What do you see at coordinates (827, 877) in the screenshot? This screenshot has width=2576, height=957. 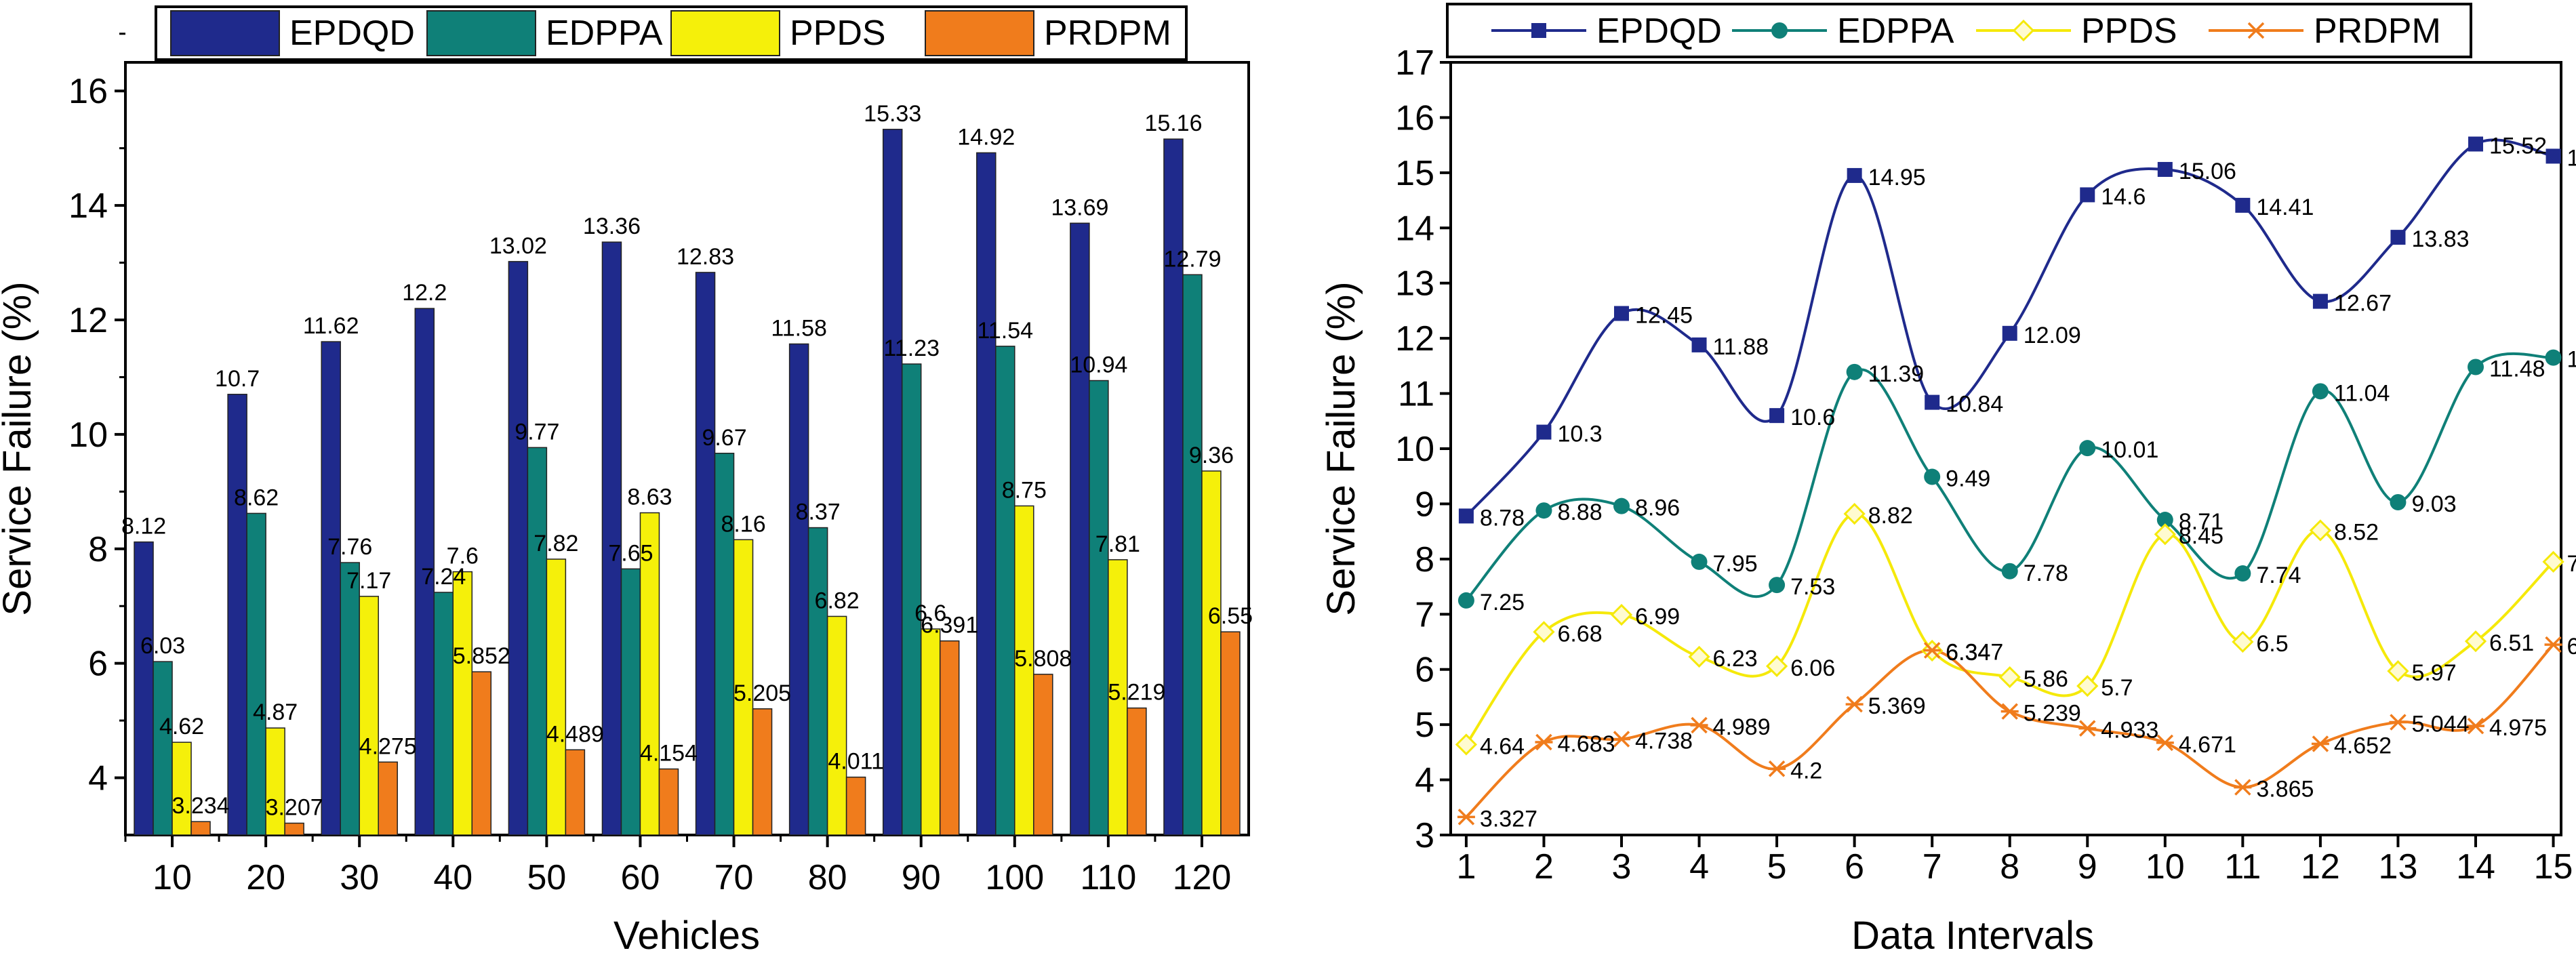 I see `bar-x-tick-label: 80` at bounding box center [827, 877].